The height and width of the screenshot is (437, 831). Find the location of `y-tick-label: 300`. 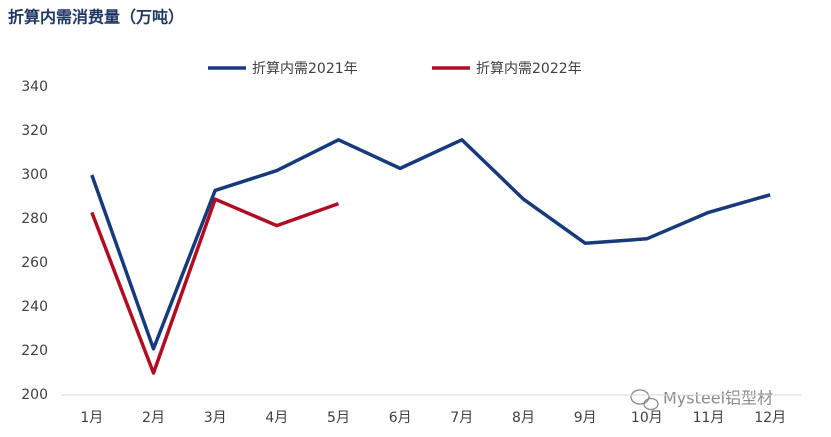

y-tick-label: 300 is located at coordinates (34, 175).